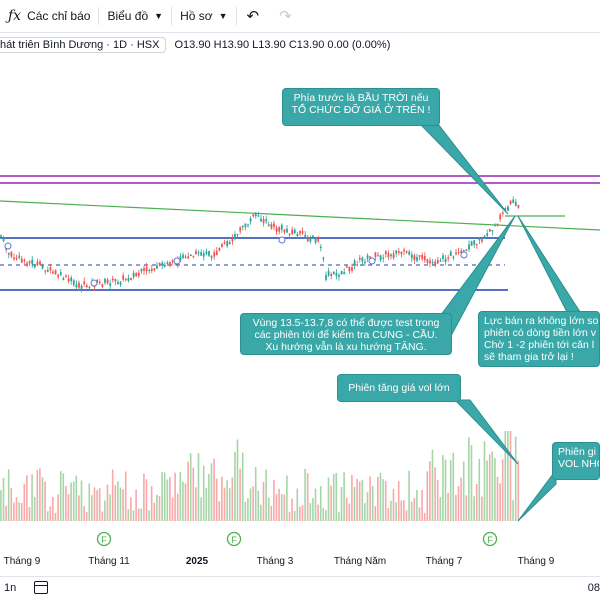 This screenshot has width=600, height=601. I want to click on volume-bars, so click(260, 476).